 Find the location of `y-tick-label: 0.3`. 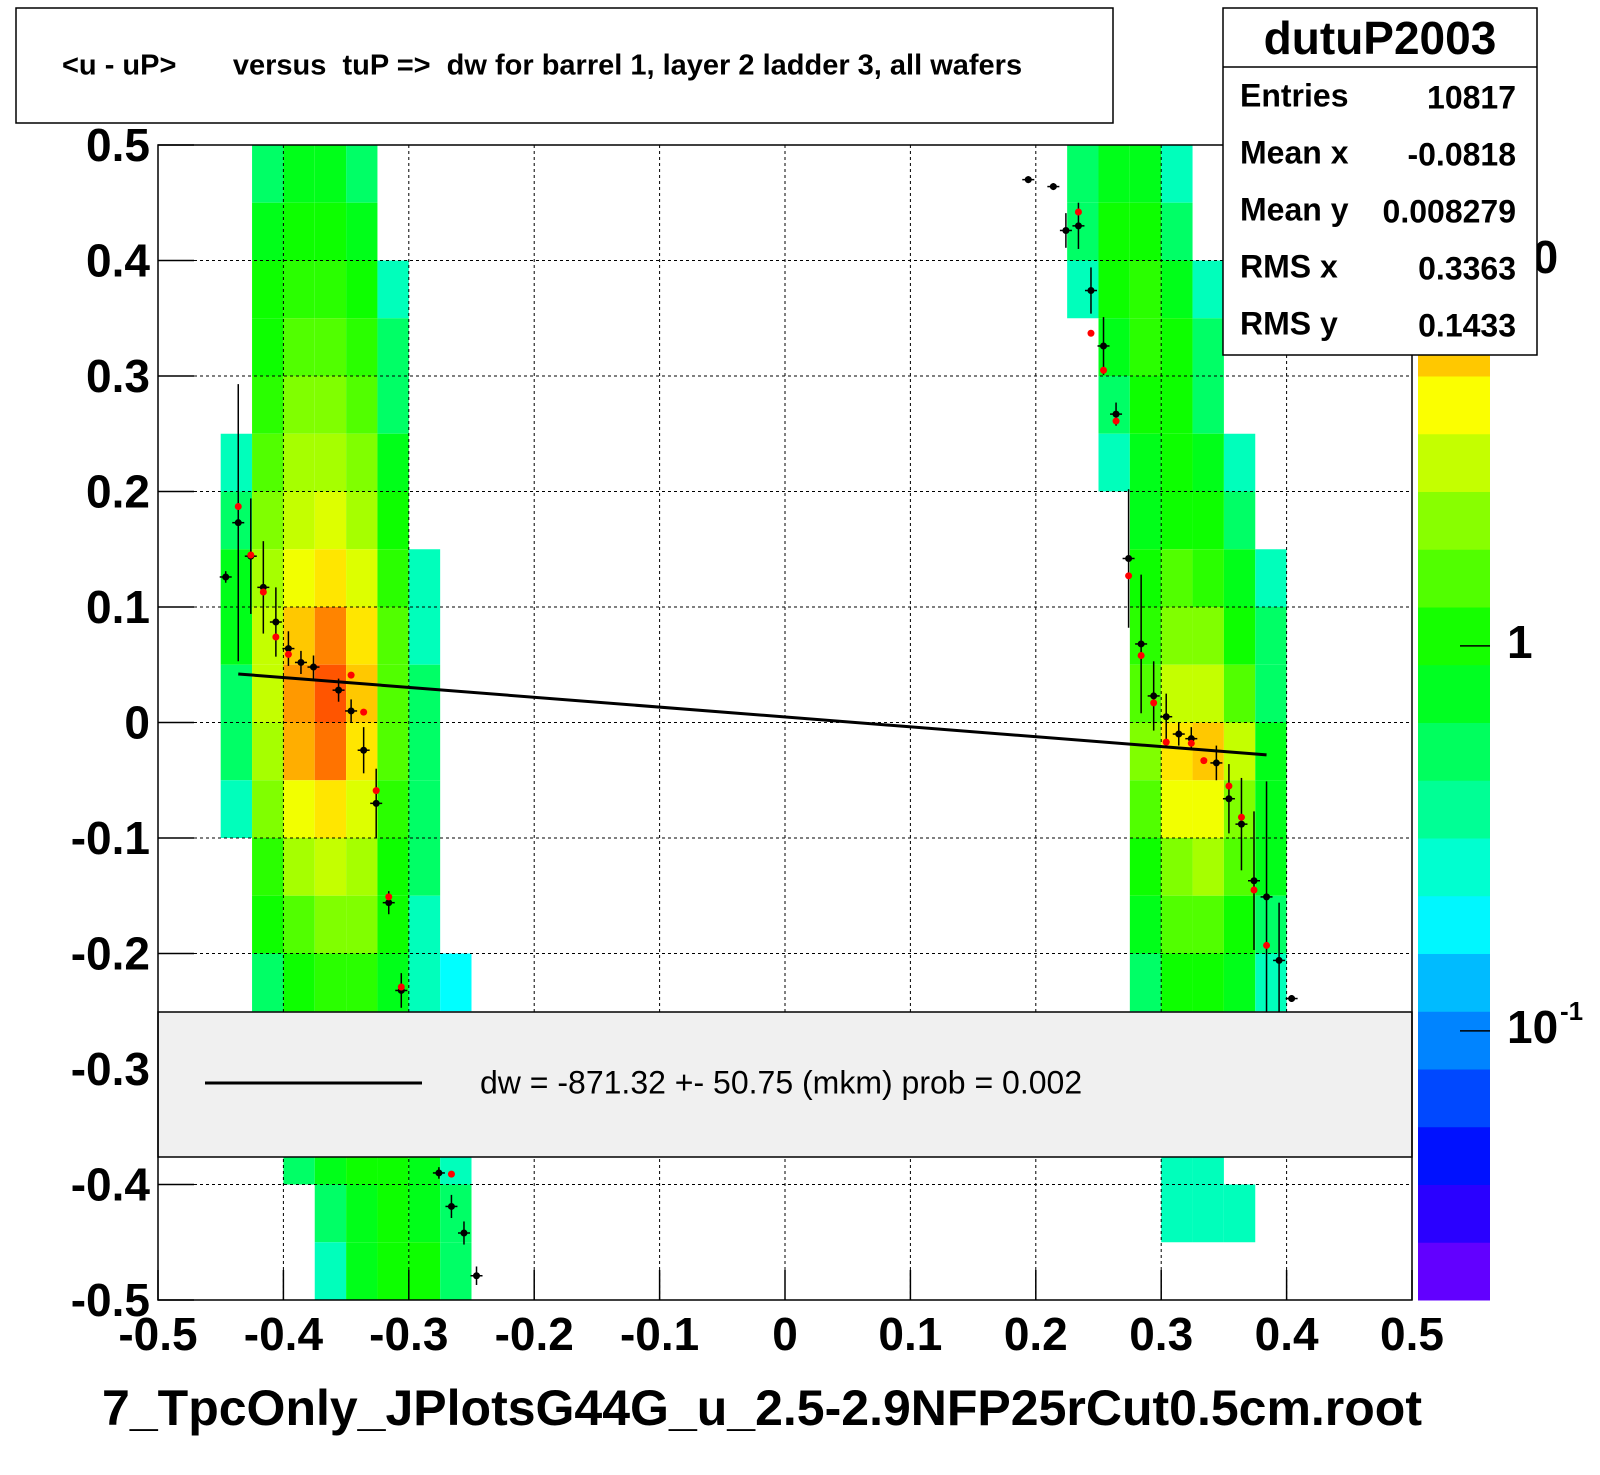

y-tick-label: 0.3 is located at coordinates (118, 376).